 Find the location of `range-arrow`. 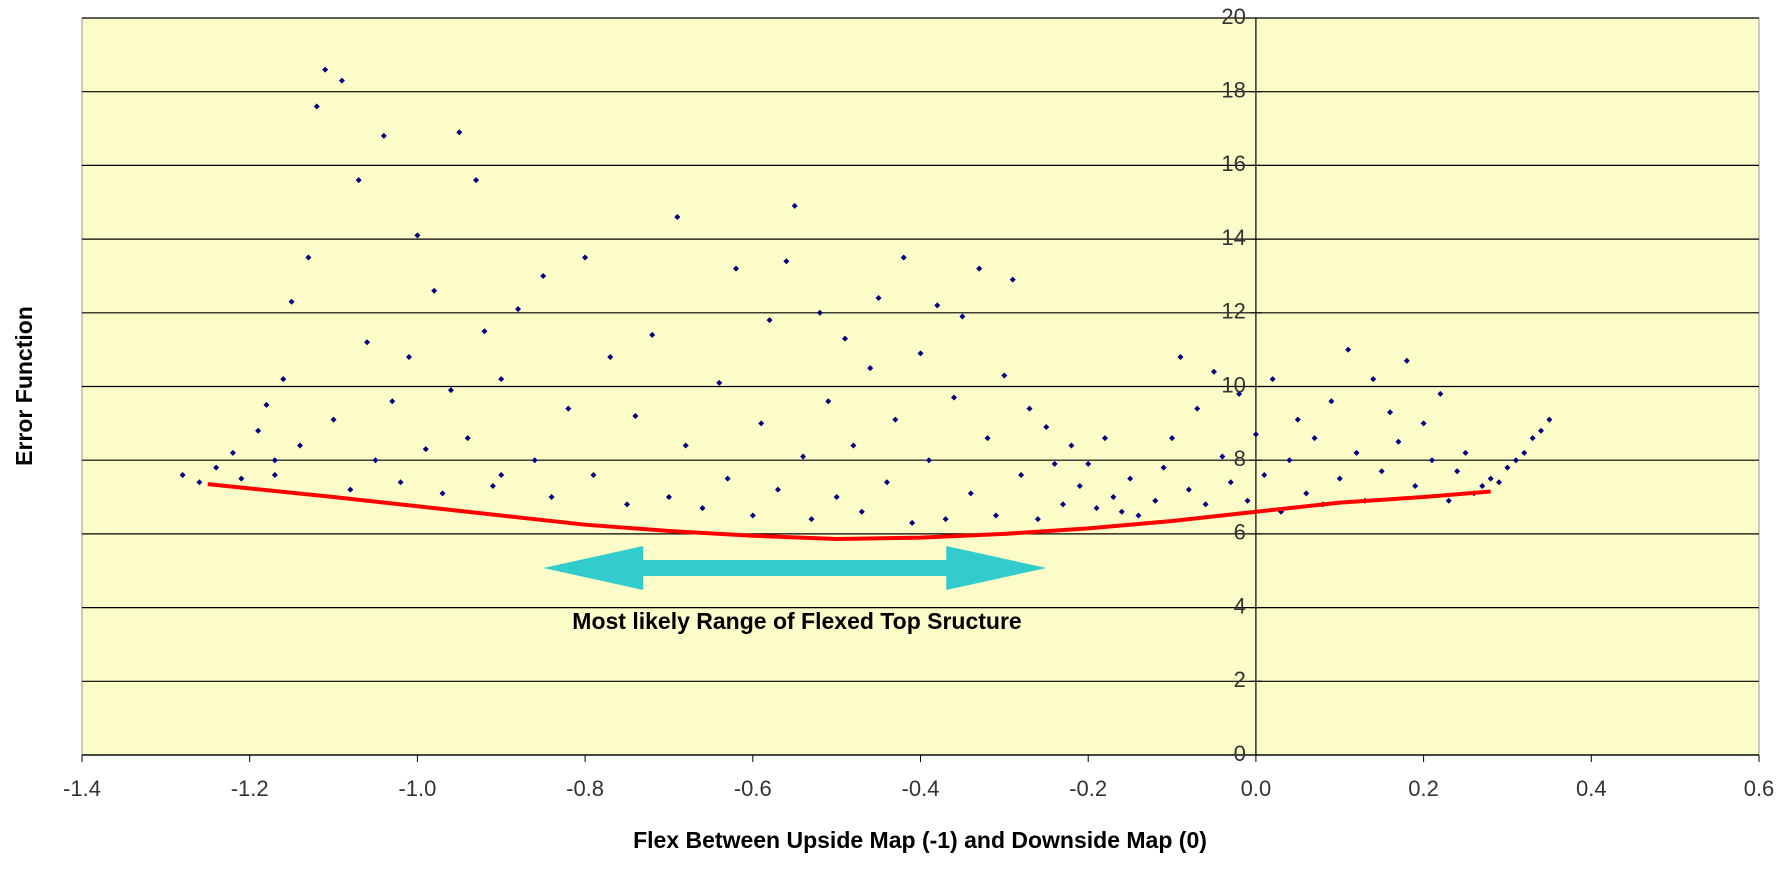

range-arrow is located at coordinates (795, 568).